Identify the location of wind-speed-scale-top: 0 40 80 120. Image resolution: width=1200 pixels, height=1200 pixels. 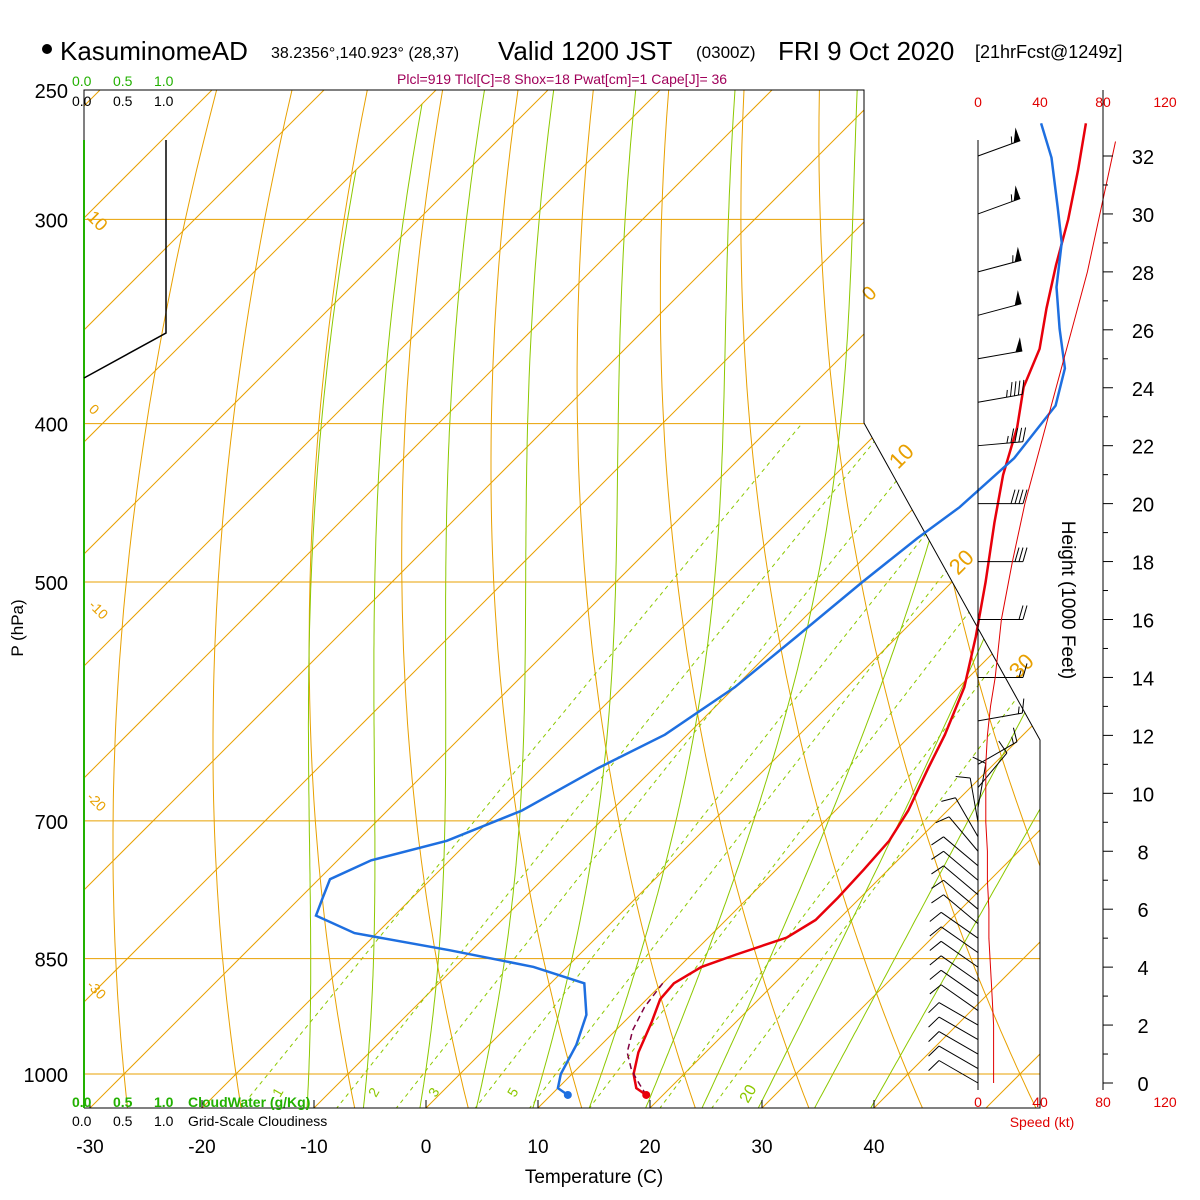
(1075, 102).